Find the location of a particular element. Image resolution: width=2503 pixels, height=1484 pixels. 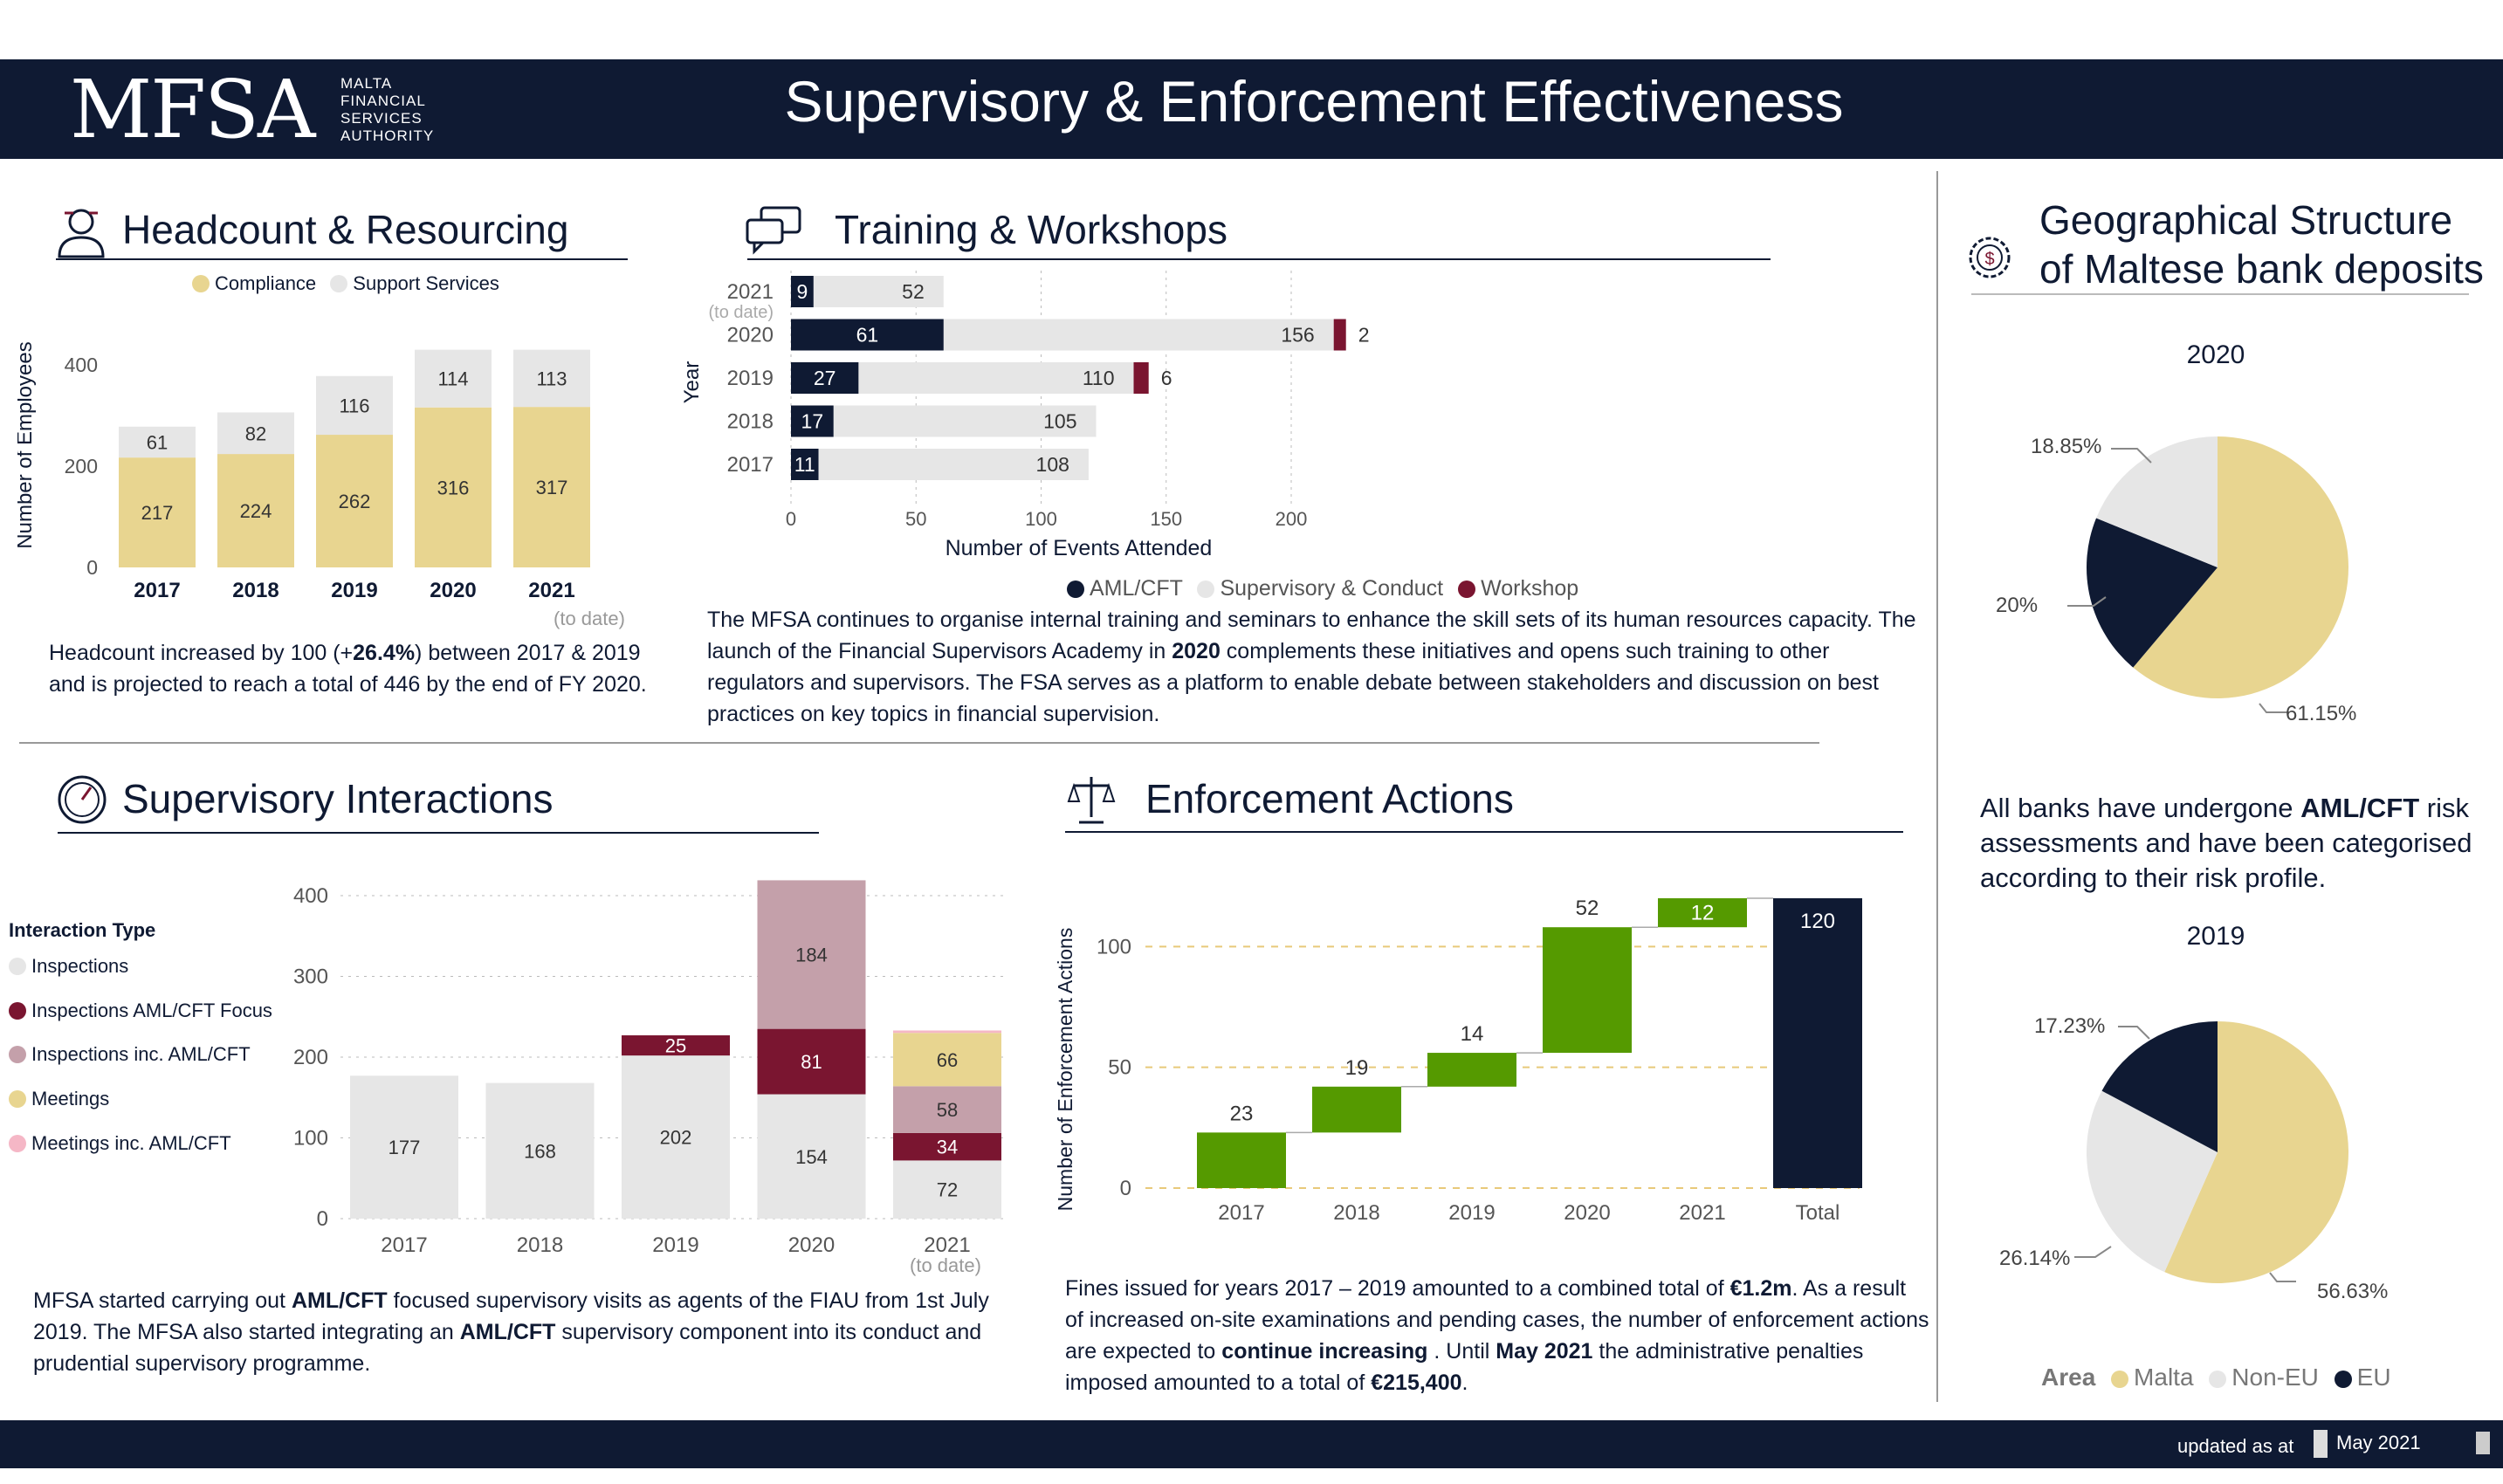

legend-label: AML/CFT is located at coordinates (1136, 588).